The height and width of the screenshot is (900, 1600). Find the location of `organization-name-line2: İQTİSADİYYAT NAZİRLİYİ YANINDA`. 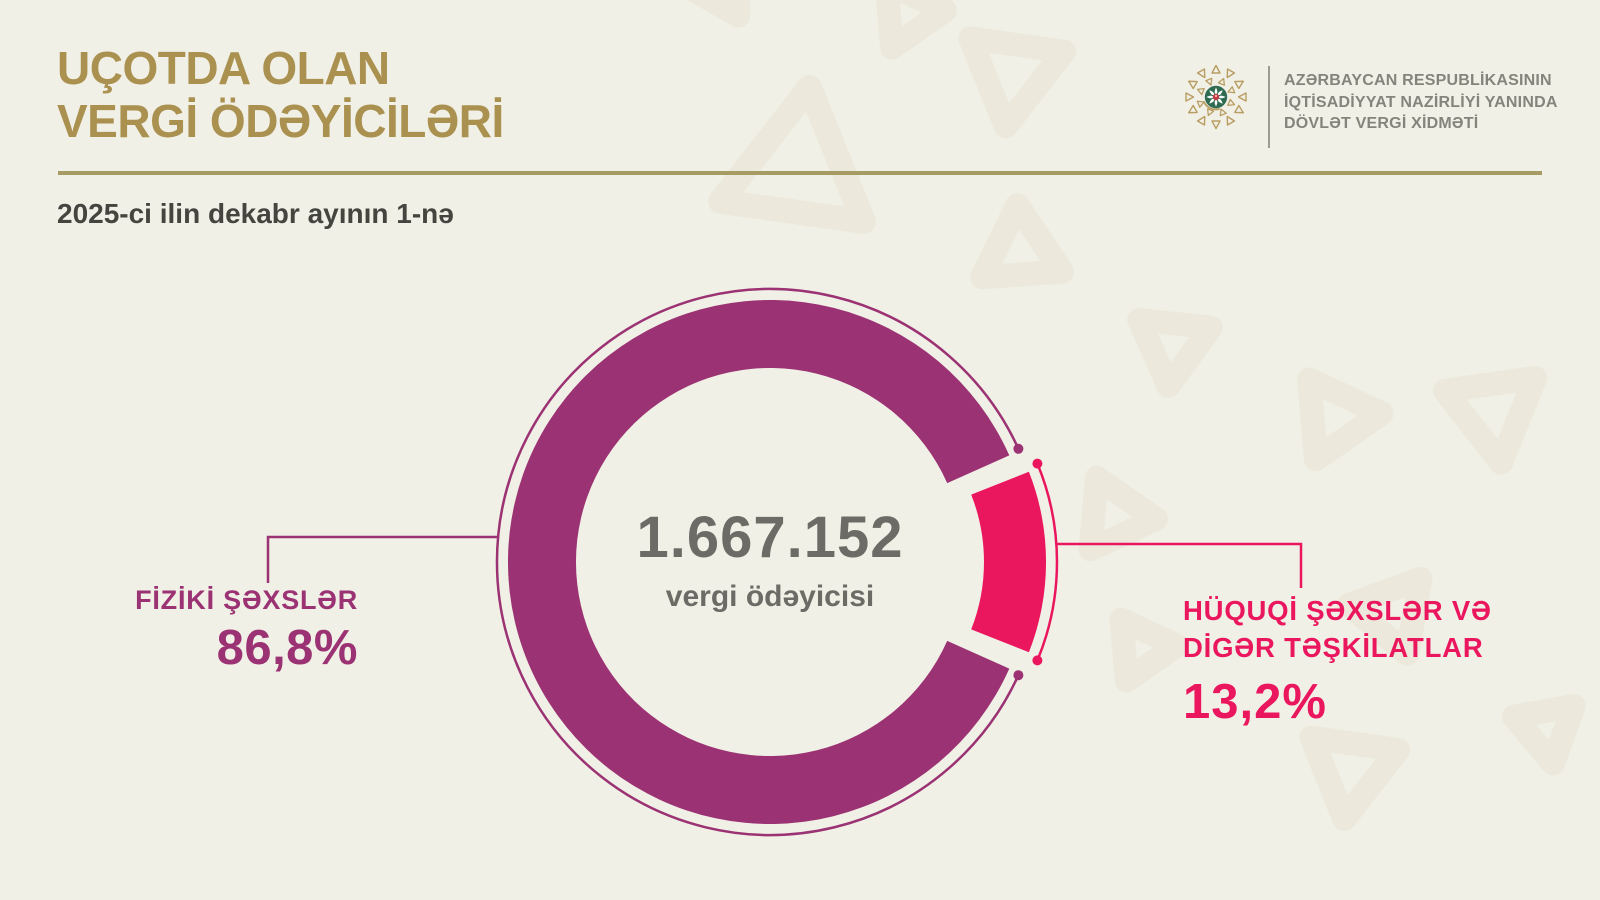

organization-name-line2: İQTİSADİYYAT NAZİRLİYİ YANINDA is located at coordinates (1421, 102).